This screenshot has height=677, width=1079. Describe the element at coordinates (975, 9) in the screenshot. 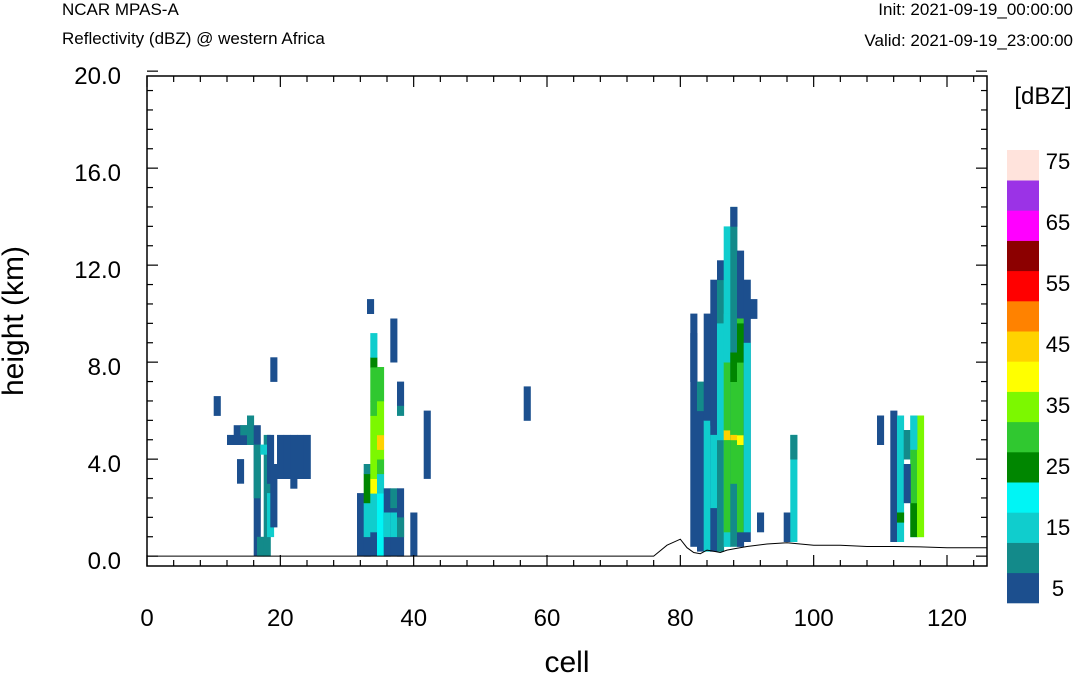

I see `init-time: Init: 2021-09-19_00:00:00` at that location.